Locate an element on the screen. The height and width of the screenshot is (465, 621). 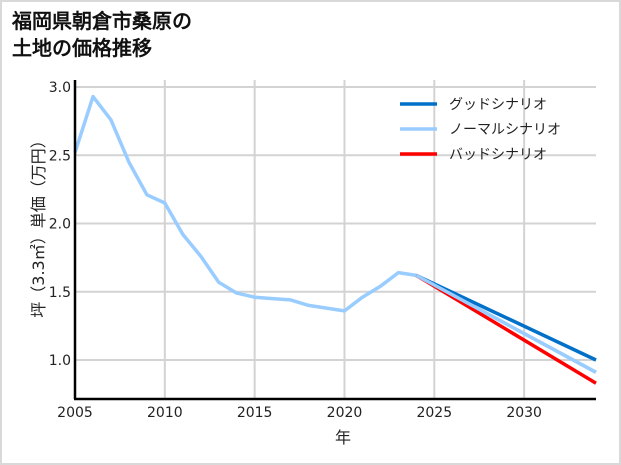
x-tick-label: 2030 is located at coordinates (524, 413).